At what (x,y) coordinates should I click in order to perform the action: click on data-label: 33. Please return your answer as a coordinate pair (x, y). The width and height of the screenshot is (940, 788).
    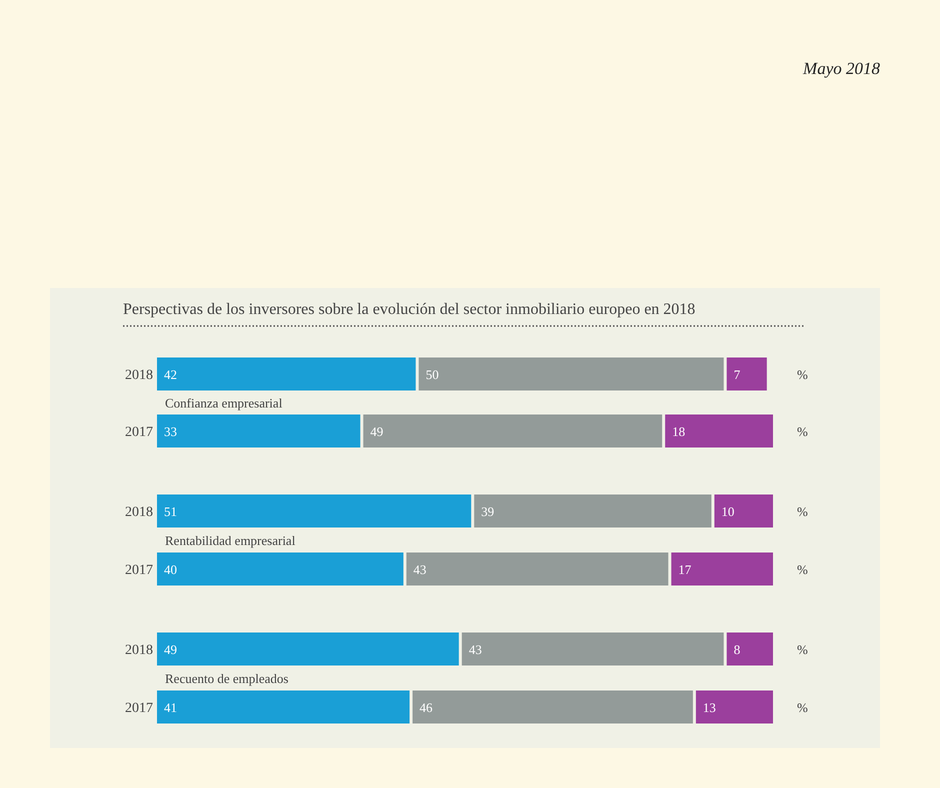
    Looking at the image, I should click on (170, 431).